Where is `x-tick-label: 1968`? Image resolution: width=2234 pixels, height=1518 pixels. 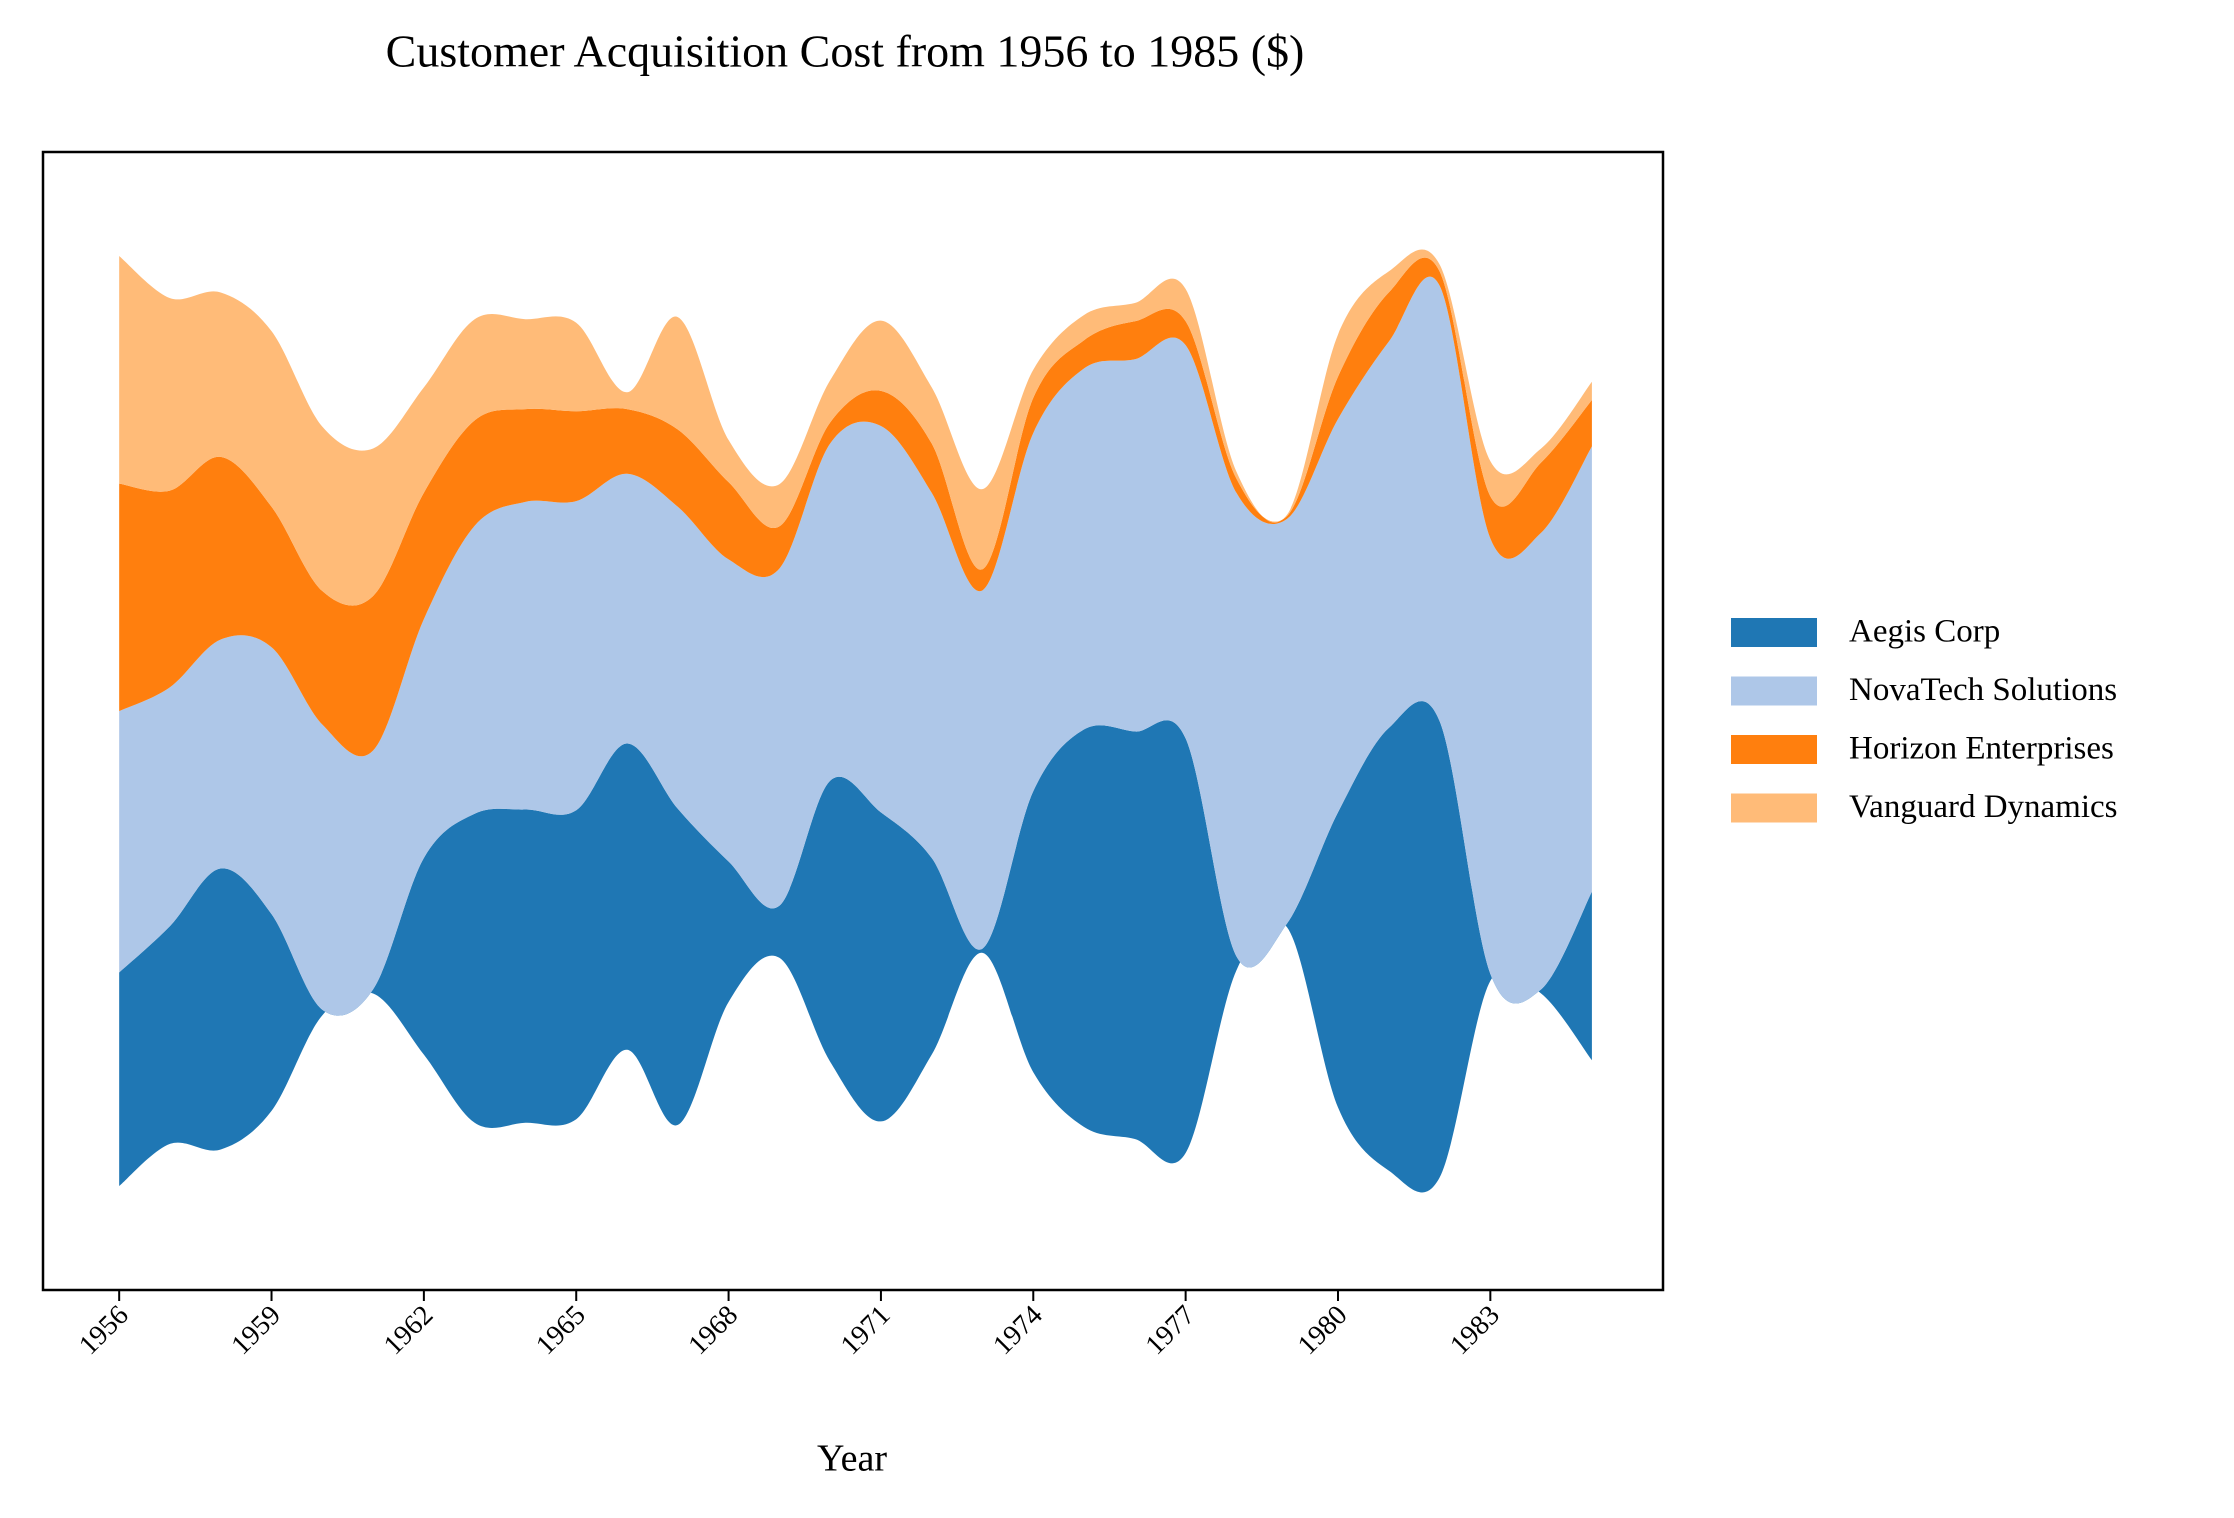 x-tick-label: 1968 is located at coordinates (714, 1331).